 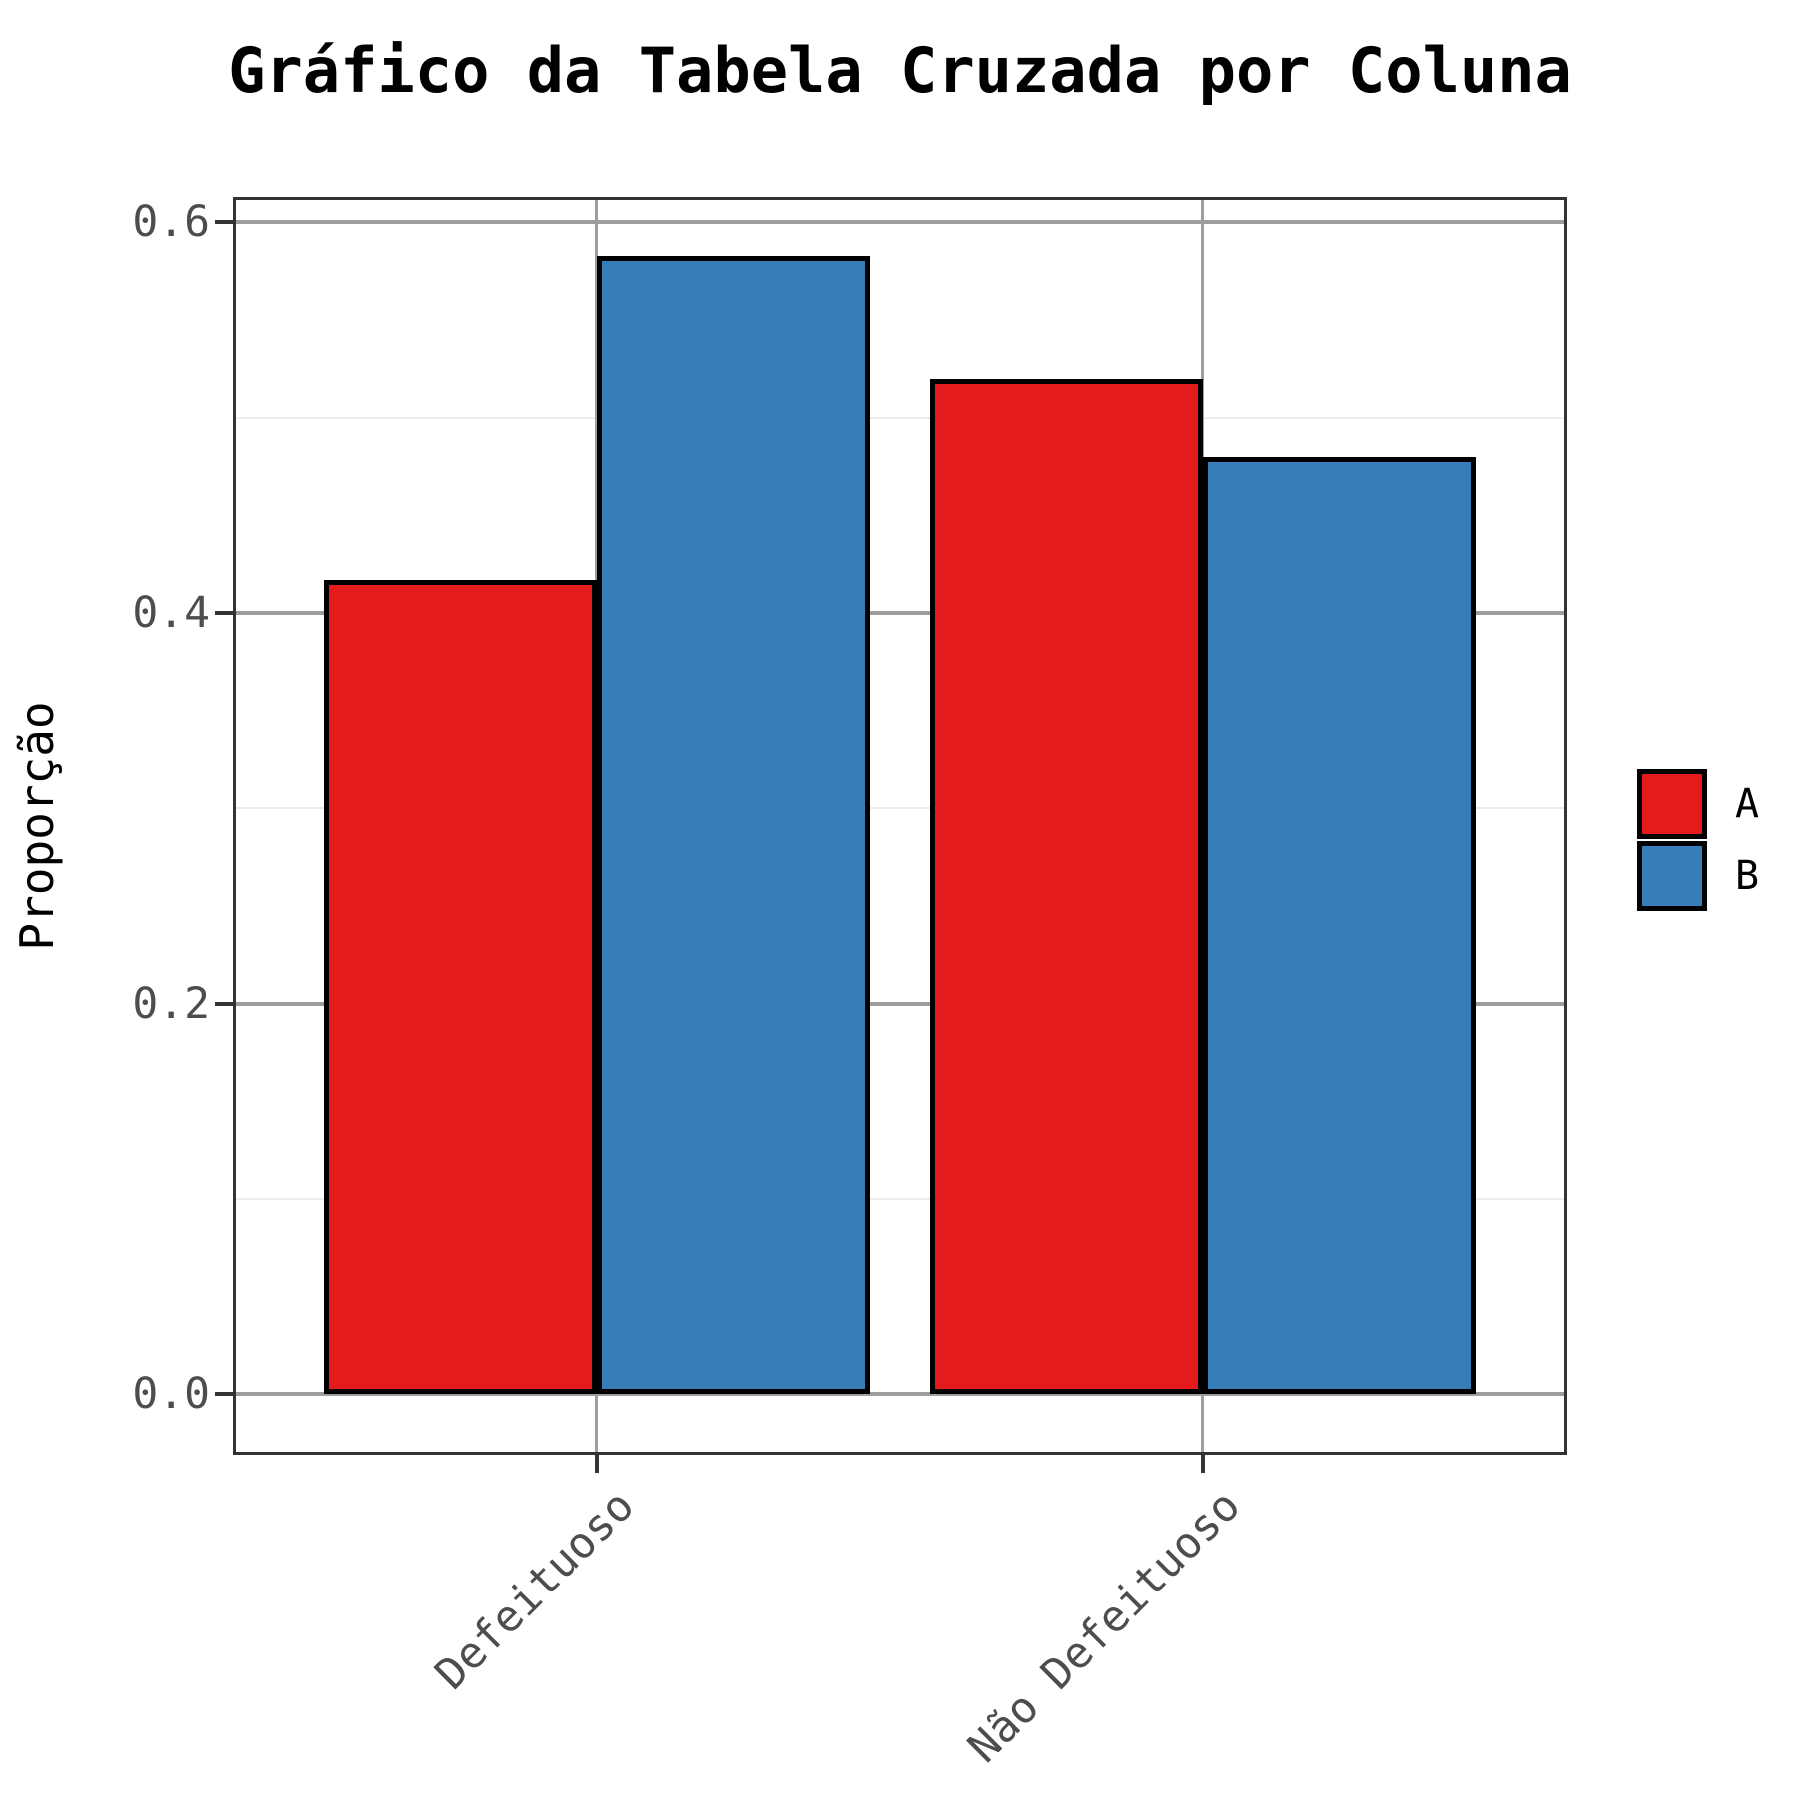 What do you see at coordinates (1340, 925) in the screenshot?
I see `bar-B-Não Defeituoso` at bounding box center [1340, 925].